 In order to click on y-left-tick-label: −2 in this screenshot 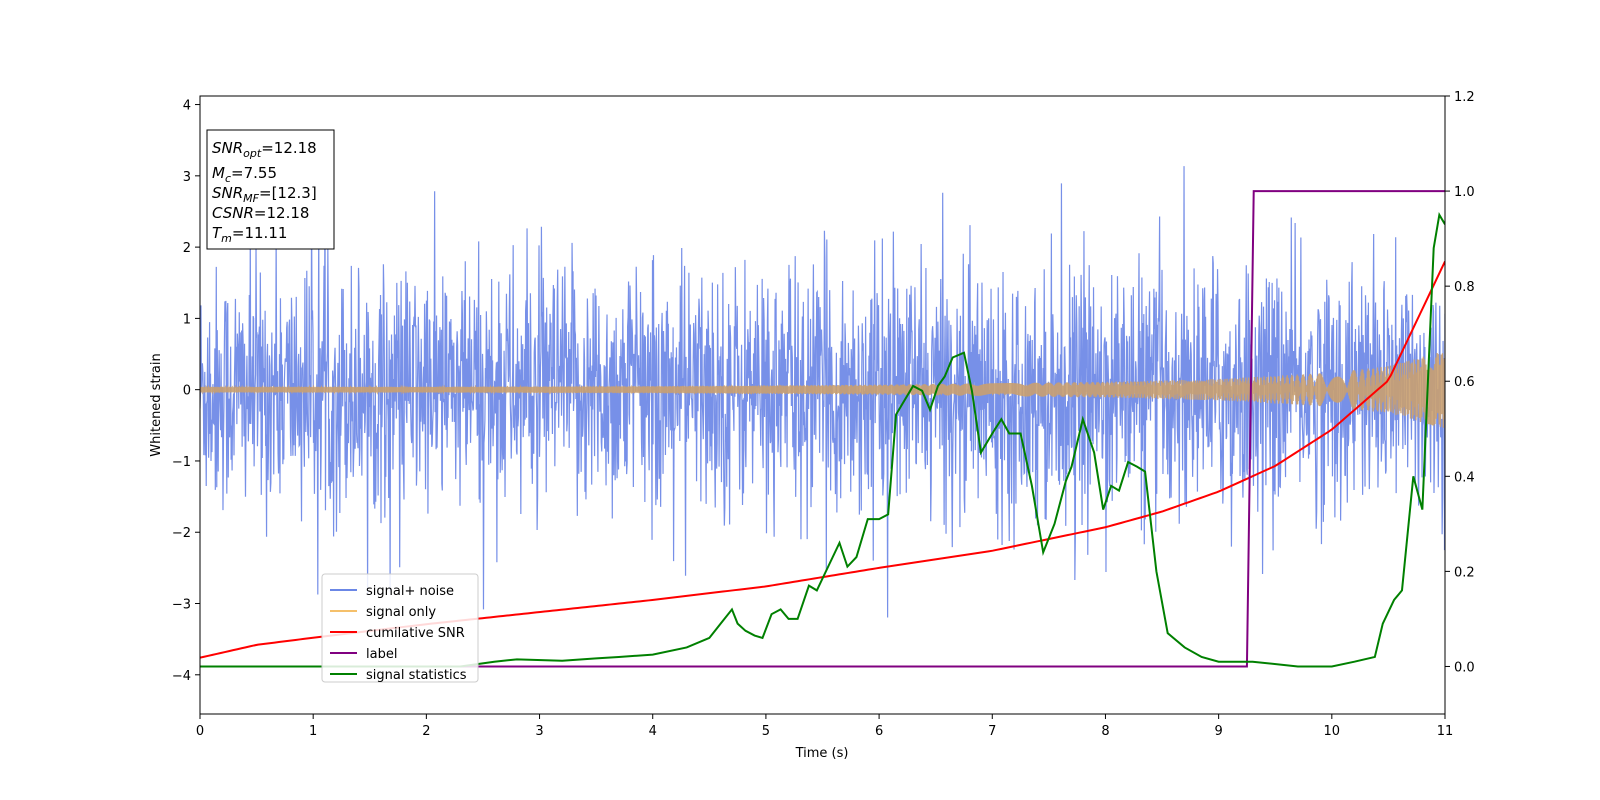, I will do `click(181, 533)`.